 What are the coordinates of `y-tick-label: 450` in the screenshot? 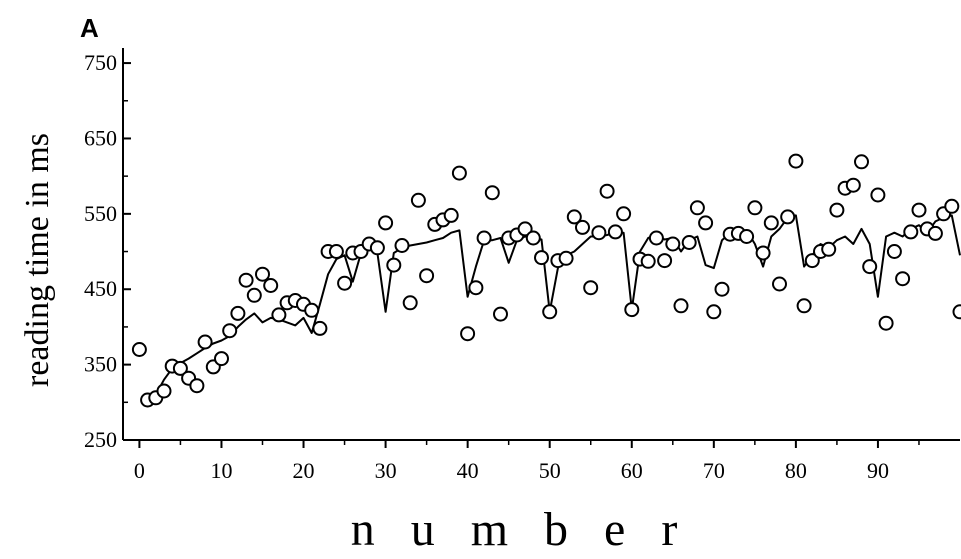 It's located at (100, 288).